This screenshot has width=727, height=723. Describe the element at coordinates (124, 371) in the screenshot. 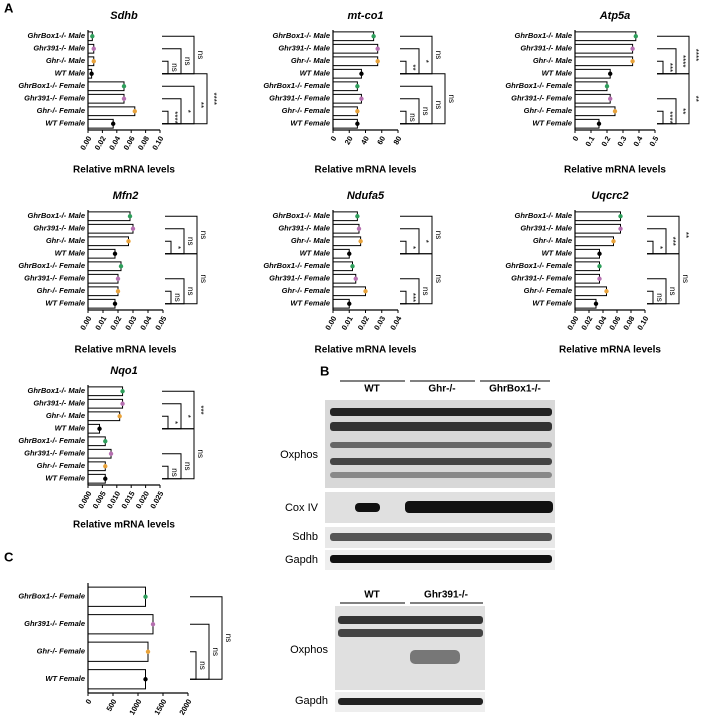

I see `chart-title: Nqo1` at that location.